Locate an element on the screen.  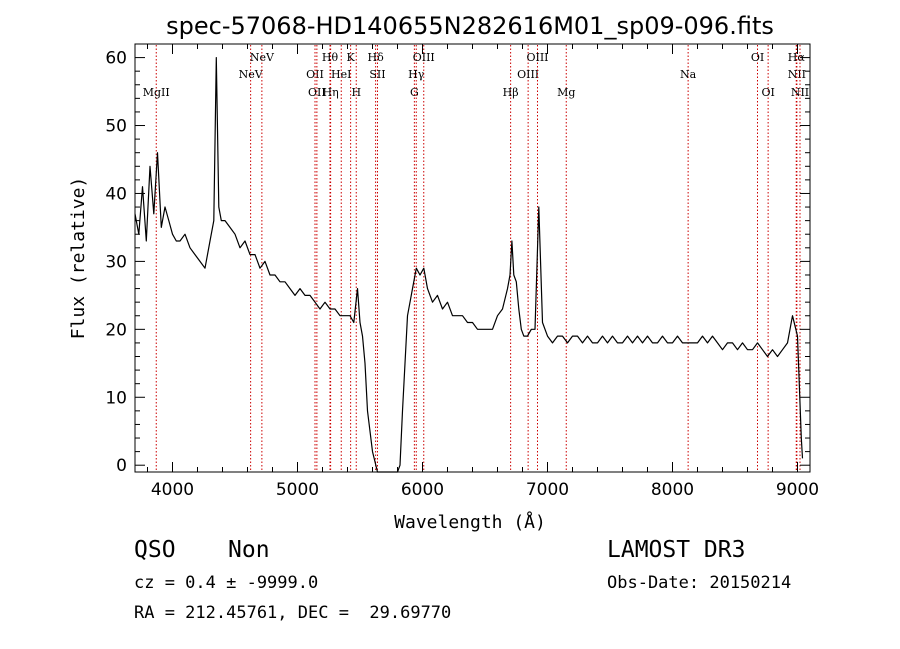
object-class: QSO is located at coordinates (155, 550).